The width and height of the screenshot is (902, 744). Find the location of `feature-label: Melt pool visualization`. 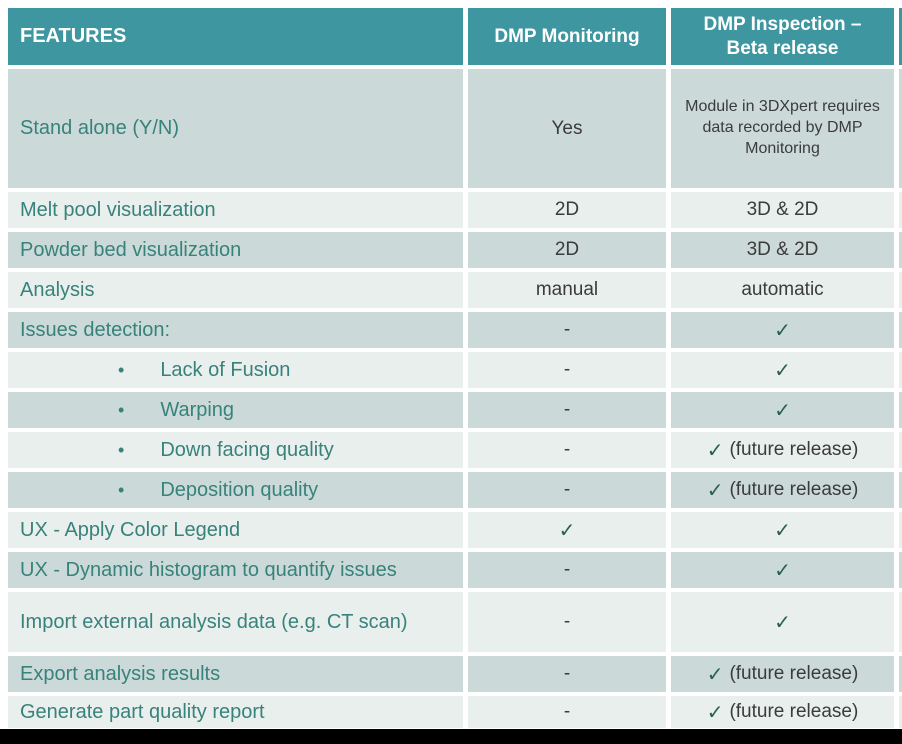

feature-label: Melt pool visualization is located at coordinates (118, 209).